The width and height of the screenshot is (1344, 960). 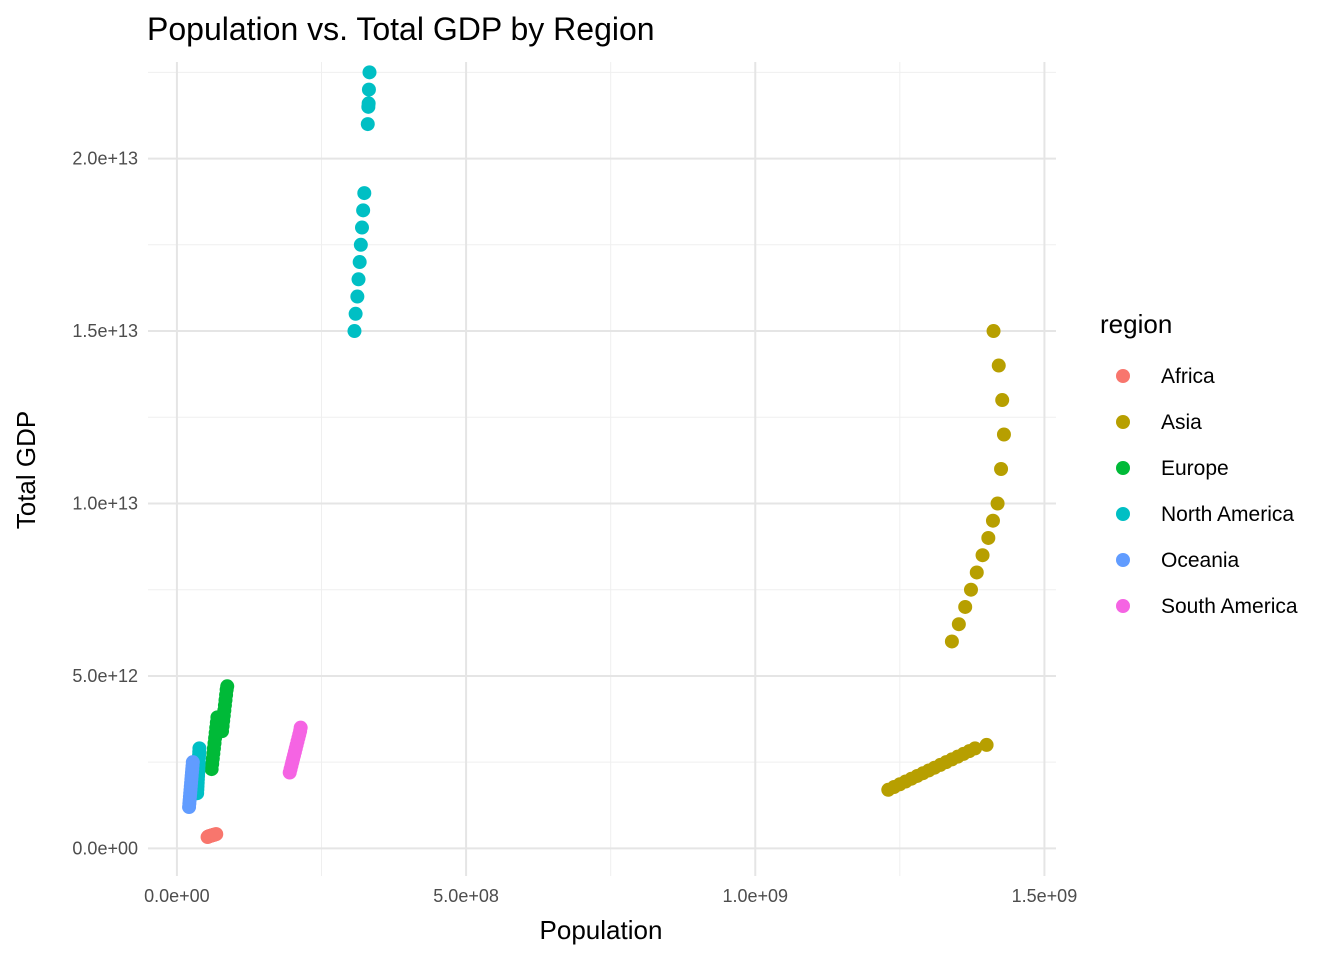 I want to click on x-tick-label: 1.0e+09, so click(x=755, y=896).